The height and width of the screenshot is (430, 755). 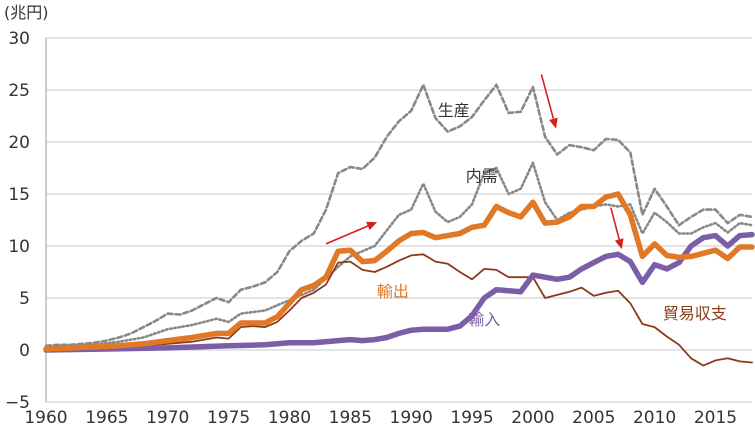 What do you see at coordinates (411, 418) in the screenshot?
I see `x-tick-label: 1990` at bounding box center [411, 418].